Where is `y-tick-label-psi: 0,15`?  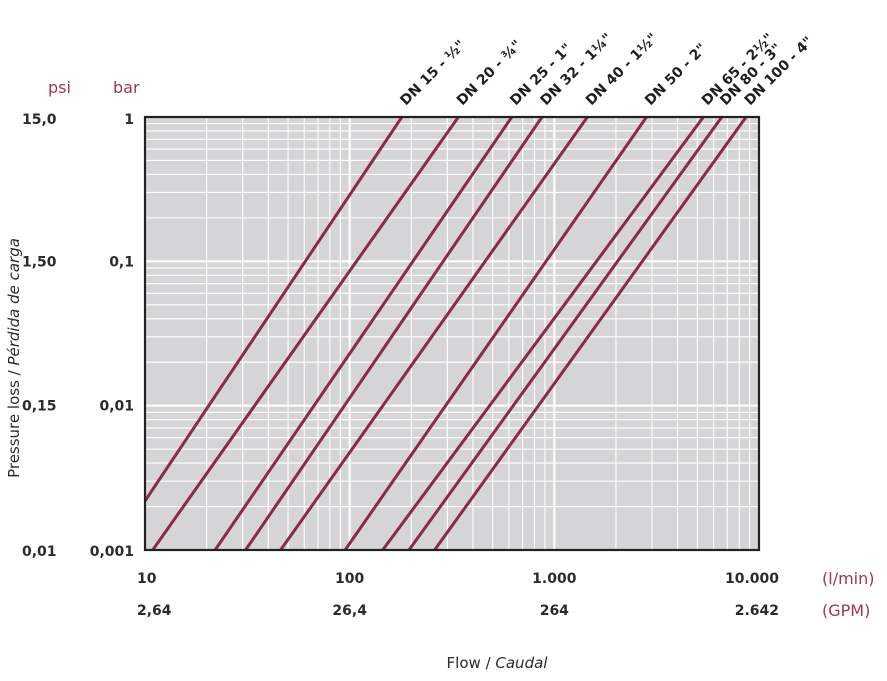
y-tick-label-psi: 0,15 is located at coordinates (39, 407).